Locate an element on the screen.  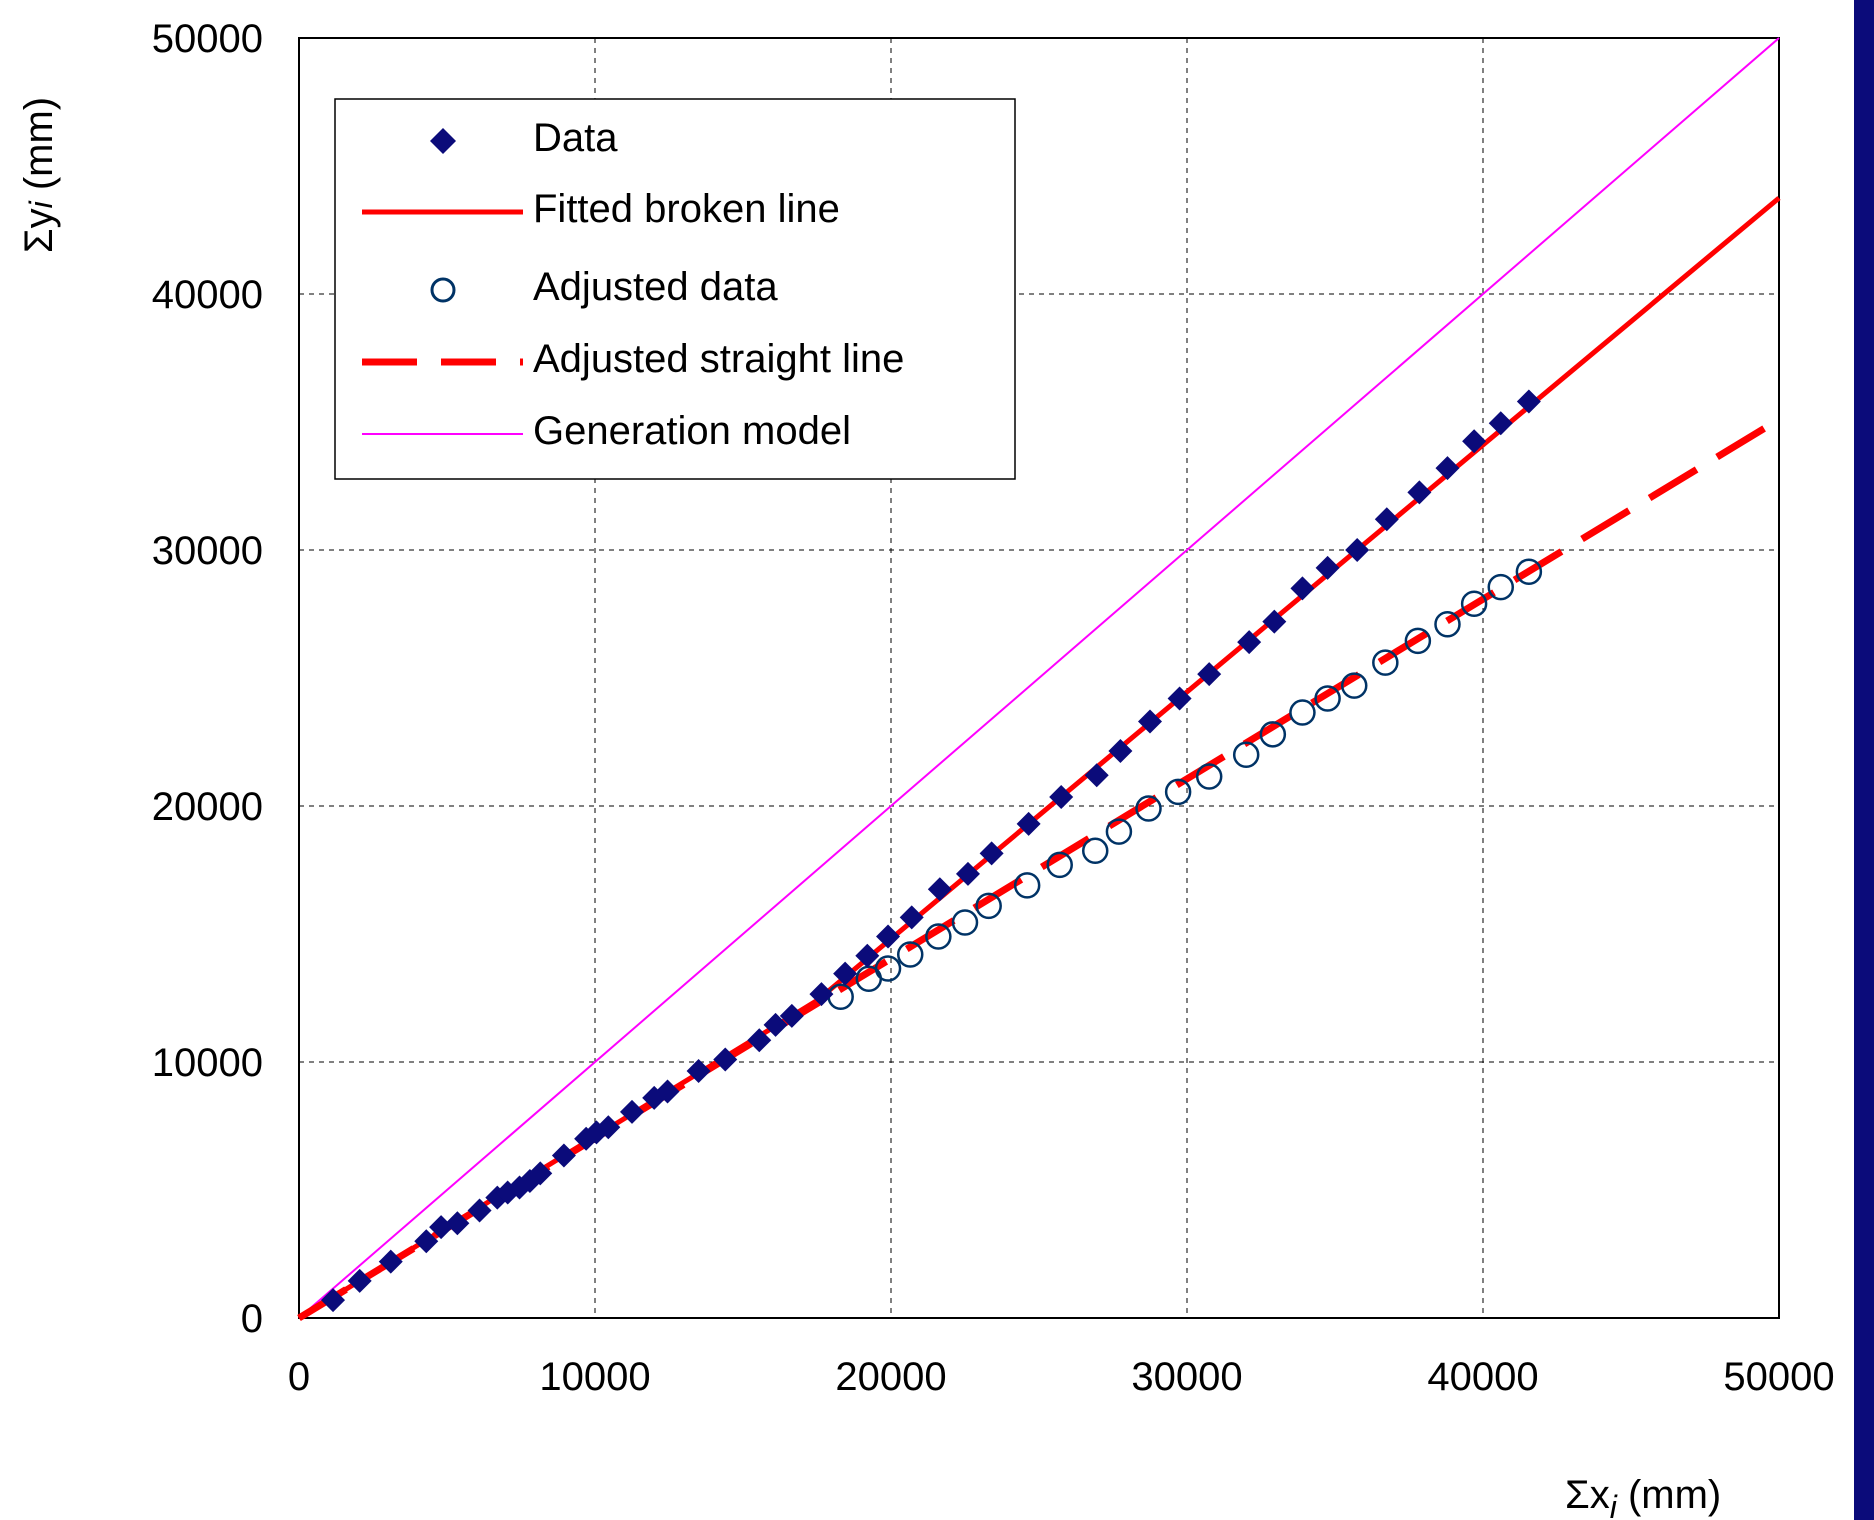
y-axis-title-unit: (mm) is located at coordinates (39, 149).